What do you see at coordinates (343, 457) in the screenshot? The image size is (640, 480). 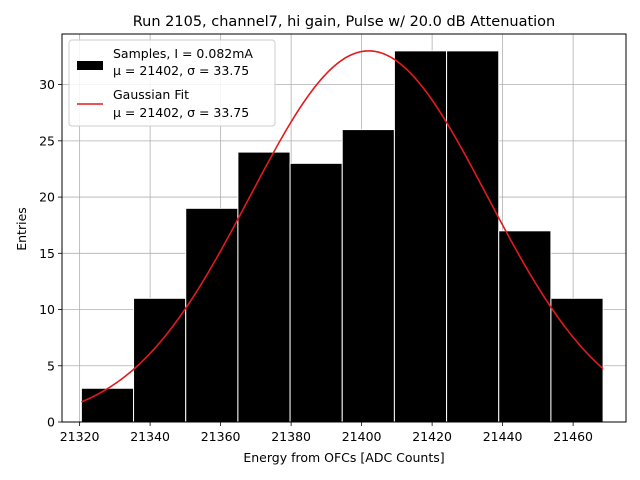 I see `x-axis-label: Energy from OFCs [ADC Counts]` at bounding box center [343, 457].